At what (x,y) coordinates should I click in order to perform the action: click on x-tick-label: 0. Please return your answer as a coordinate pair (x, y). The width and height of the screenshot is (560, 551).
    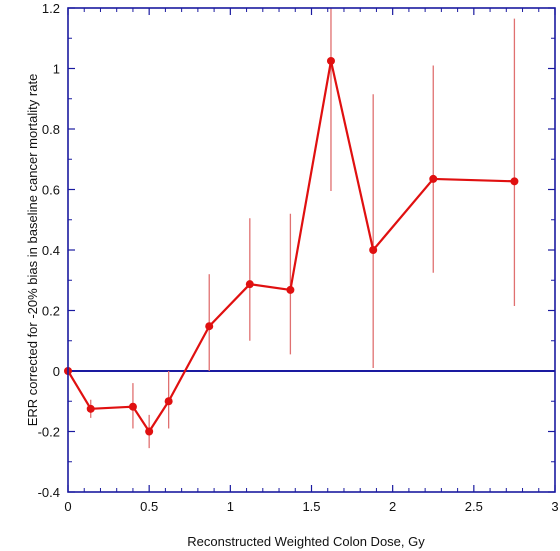
    Looking at the image, I should click on (67, 506).